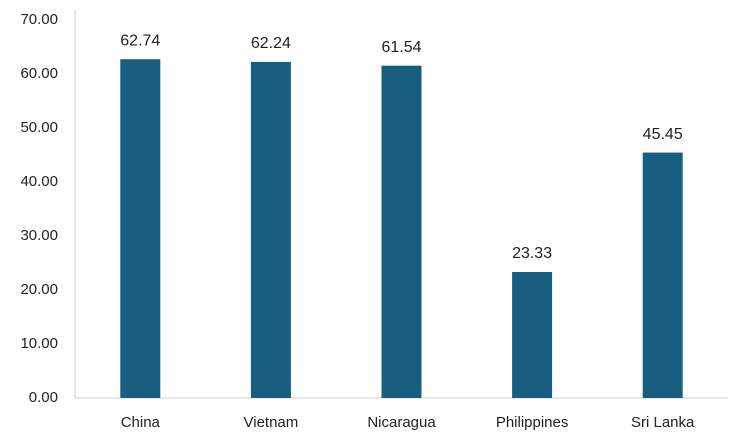 The width and height of the screenshot is (750, 445). Describe the element at coordinates (43, 397) in the screenshot. I see `y-tick-label: 0.00` at that location.